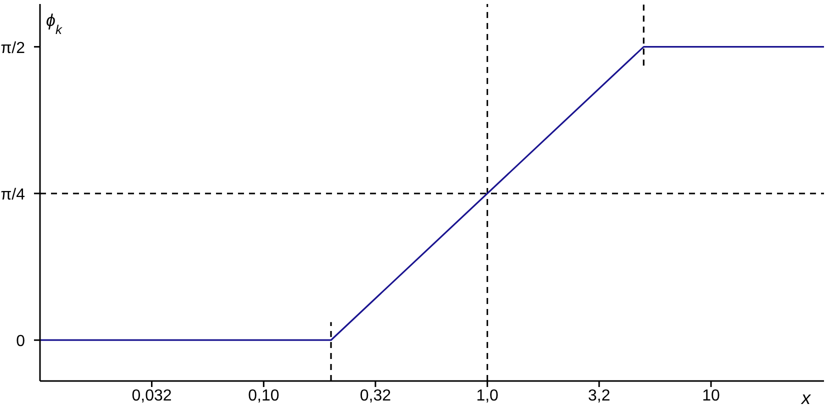 The image size is (828, 412). Describe the element at coordinates (264, 395) in the screenshot. I see `x-tick-label: 0,10` at that location.